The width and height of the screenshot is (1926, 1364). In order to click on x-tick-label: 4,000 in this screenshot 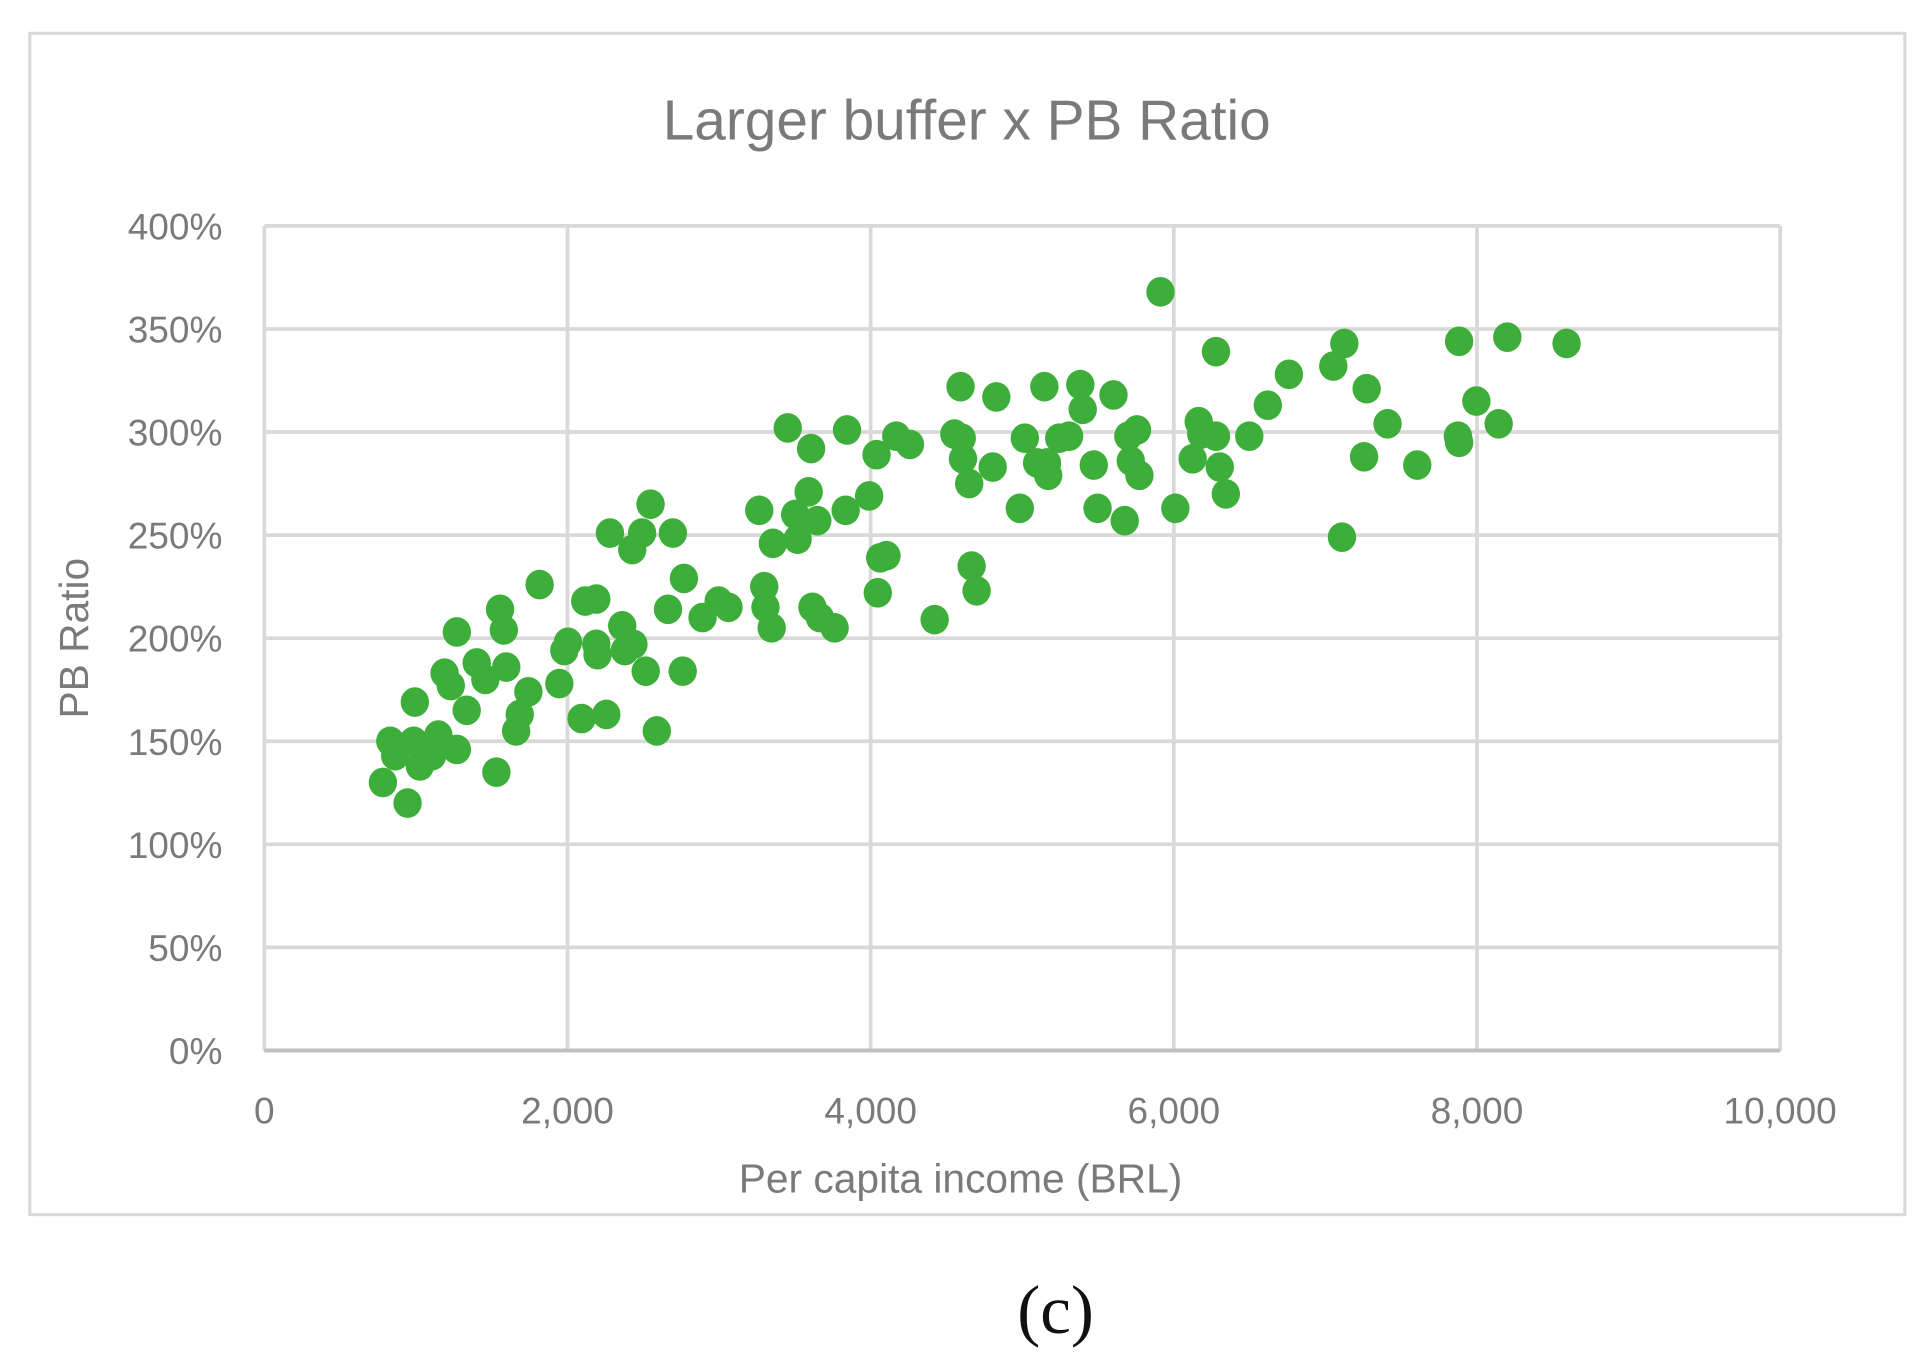, I will do `click(870, 1110)`.